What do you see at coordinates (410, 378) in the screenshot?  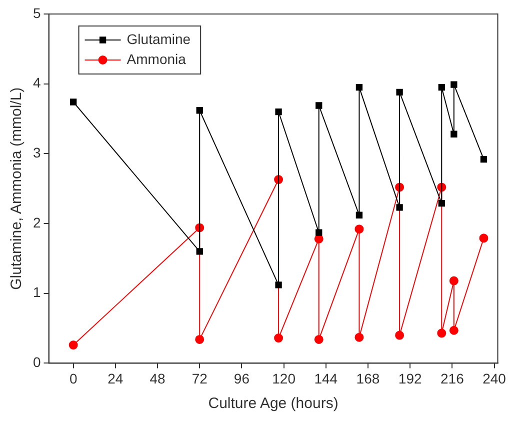 I see `x-tick-label: 192` at bounding box center [410, 378].